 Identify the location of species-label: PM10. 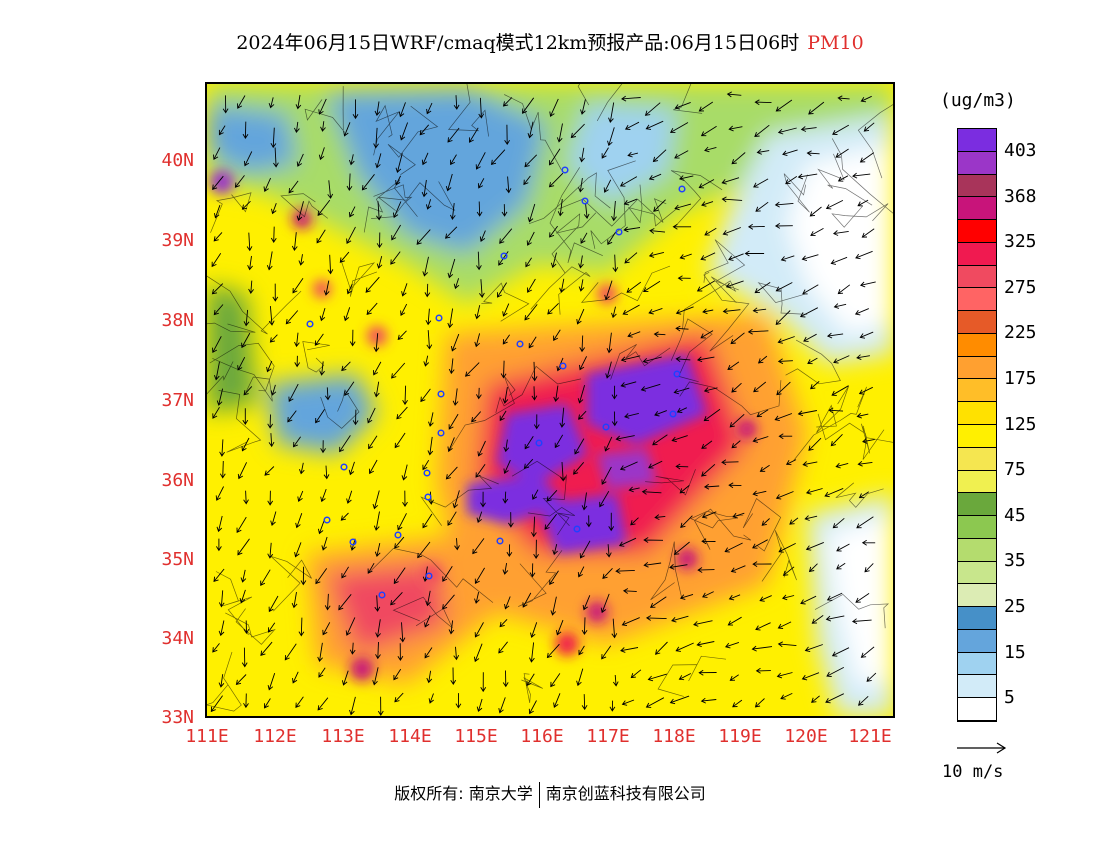
(835, 43).